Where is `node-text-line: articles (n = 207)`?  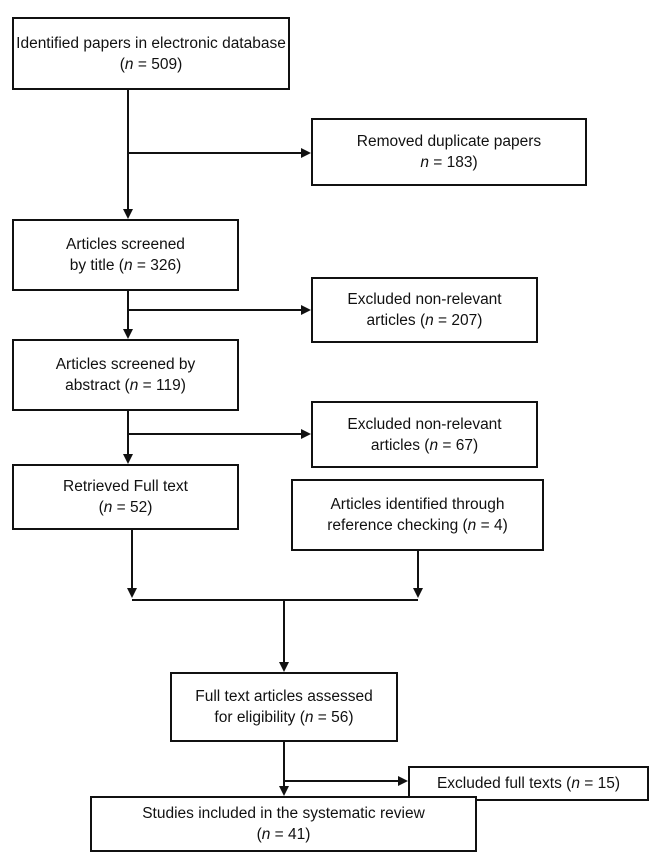 node-text-line: articles (n = 207) is located at coordinates (425, 320).